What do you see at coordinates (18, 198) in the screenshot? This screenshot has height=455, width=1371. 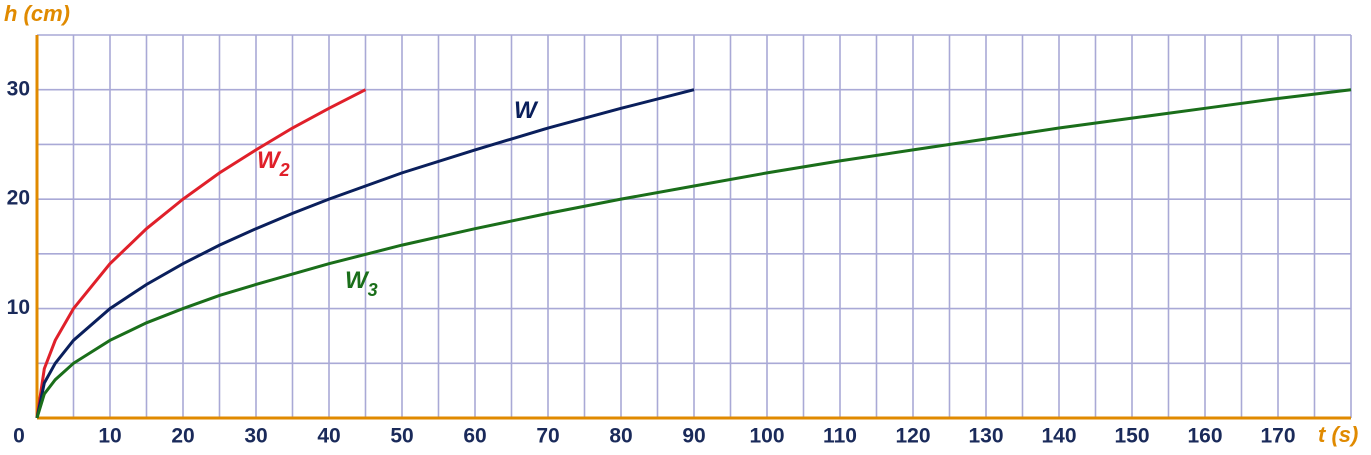 I see `y-tick-label: 20` at bounding box center [18, 198].